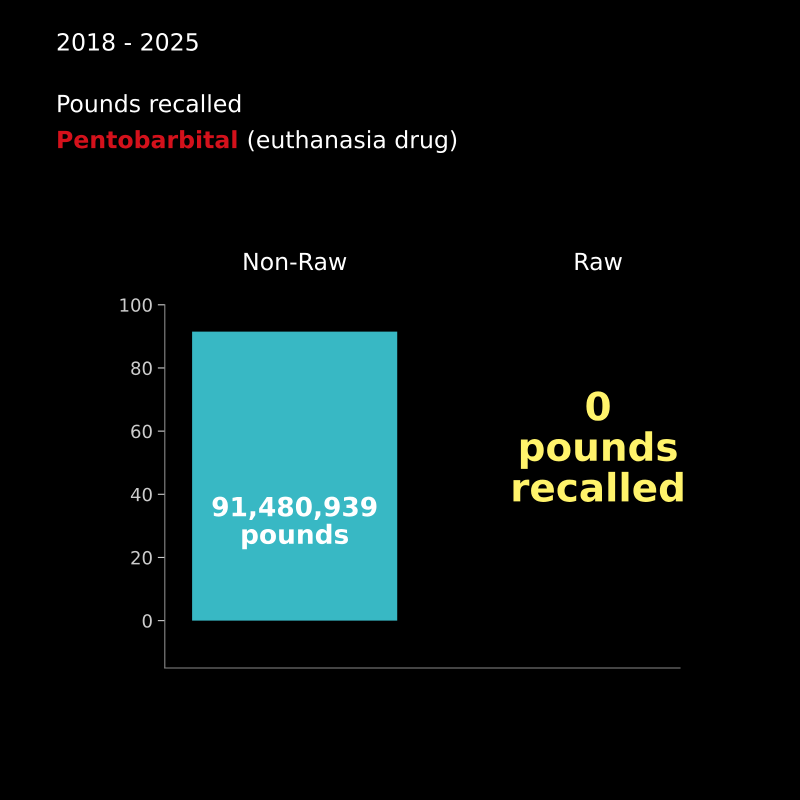  What do you see at coordinates (599, 261) in the screenshot?
I see `x-tick-label: Raw` at bounding box center [599, 261].